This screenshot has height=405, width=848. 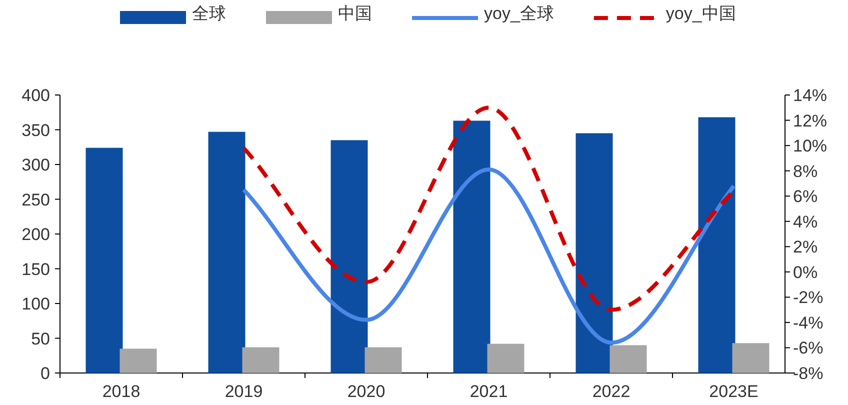 I want to click on x-tick-label: 2018, so click(x=121, y=391).